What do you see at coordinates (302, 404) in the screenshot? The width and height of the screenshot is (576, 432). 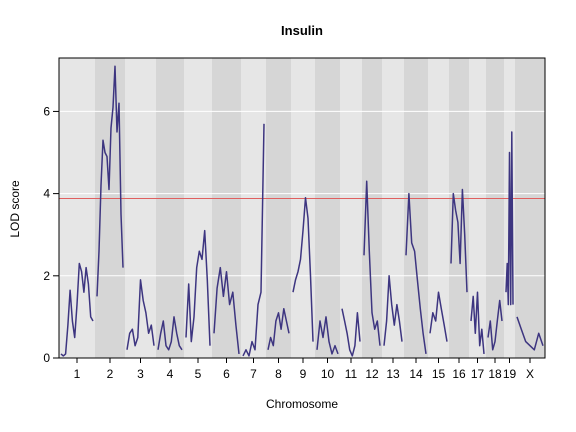 I see `x-axis-label: Chromosome` at bounding box center [302, 404].